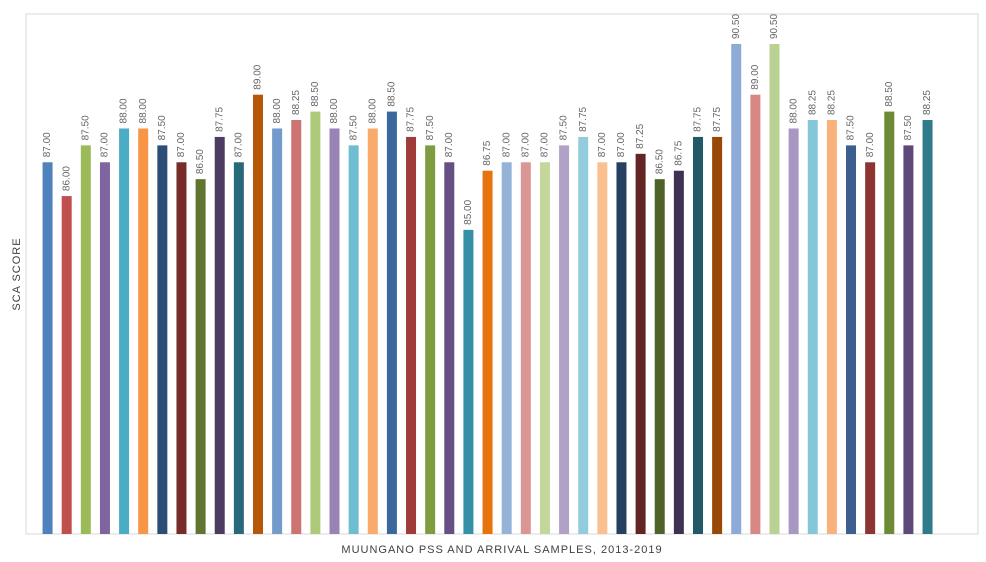 This screenshot has height=562, width=986. I want to click on data-label-35: 87.75, so click(698, 118).